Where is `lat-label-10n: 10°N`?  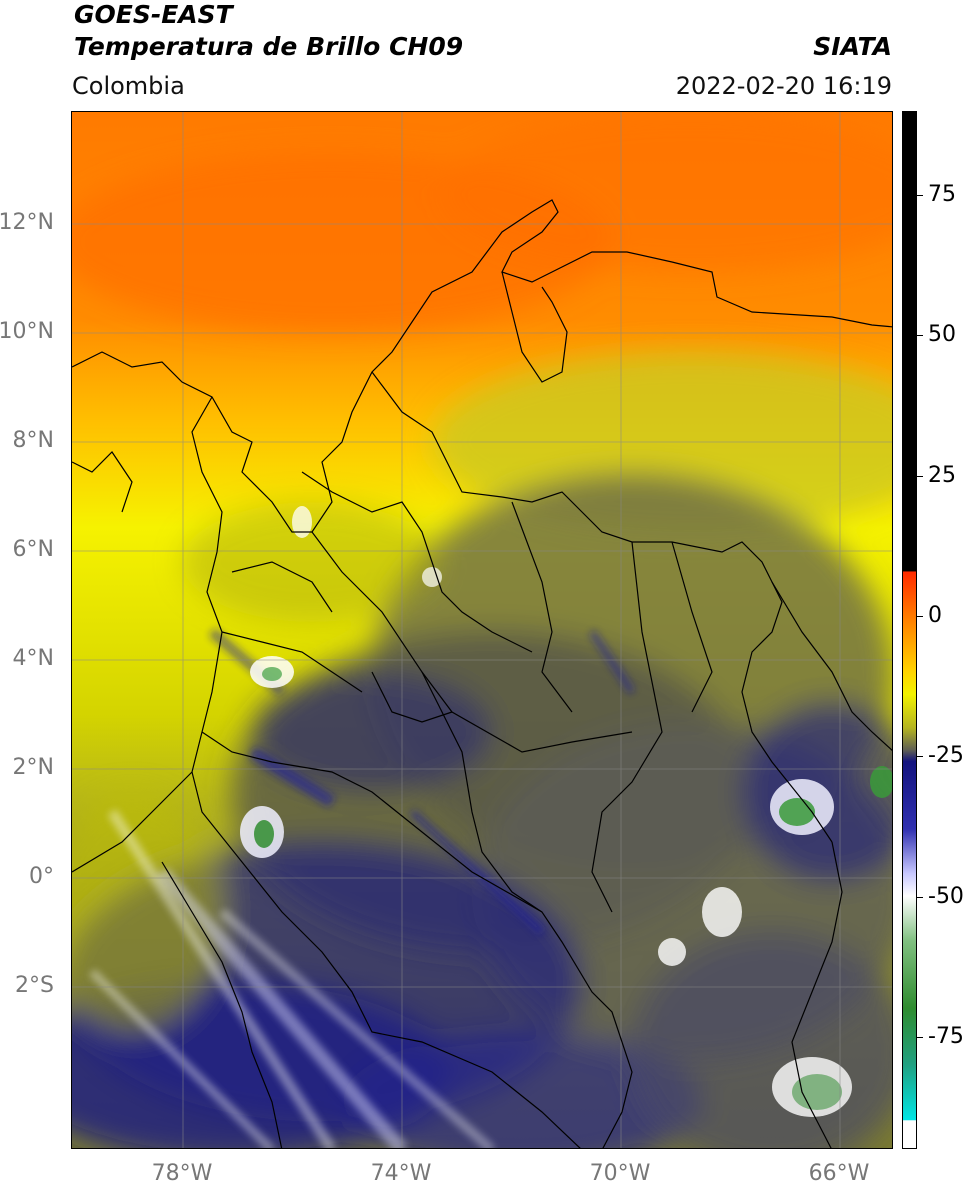 lat-label-10n: 10°N is located at coordinates (27, 331).